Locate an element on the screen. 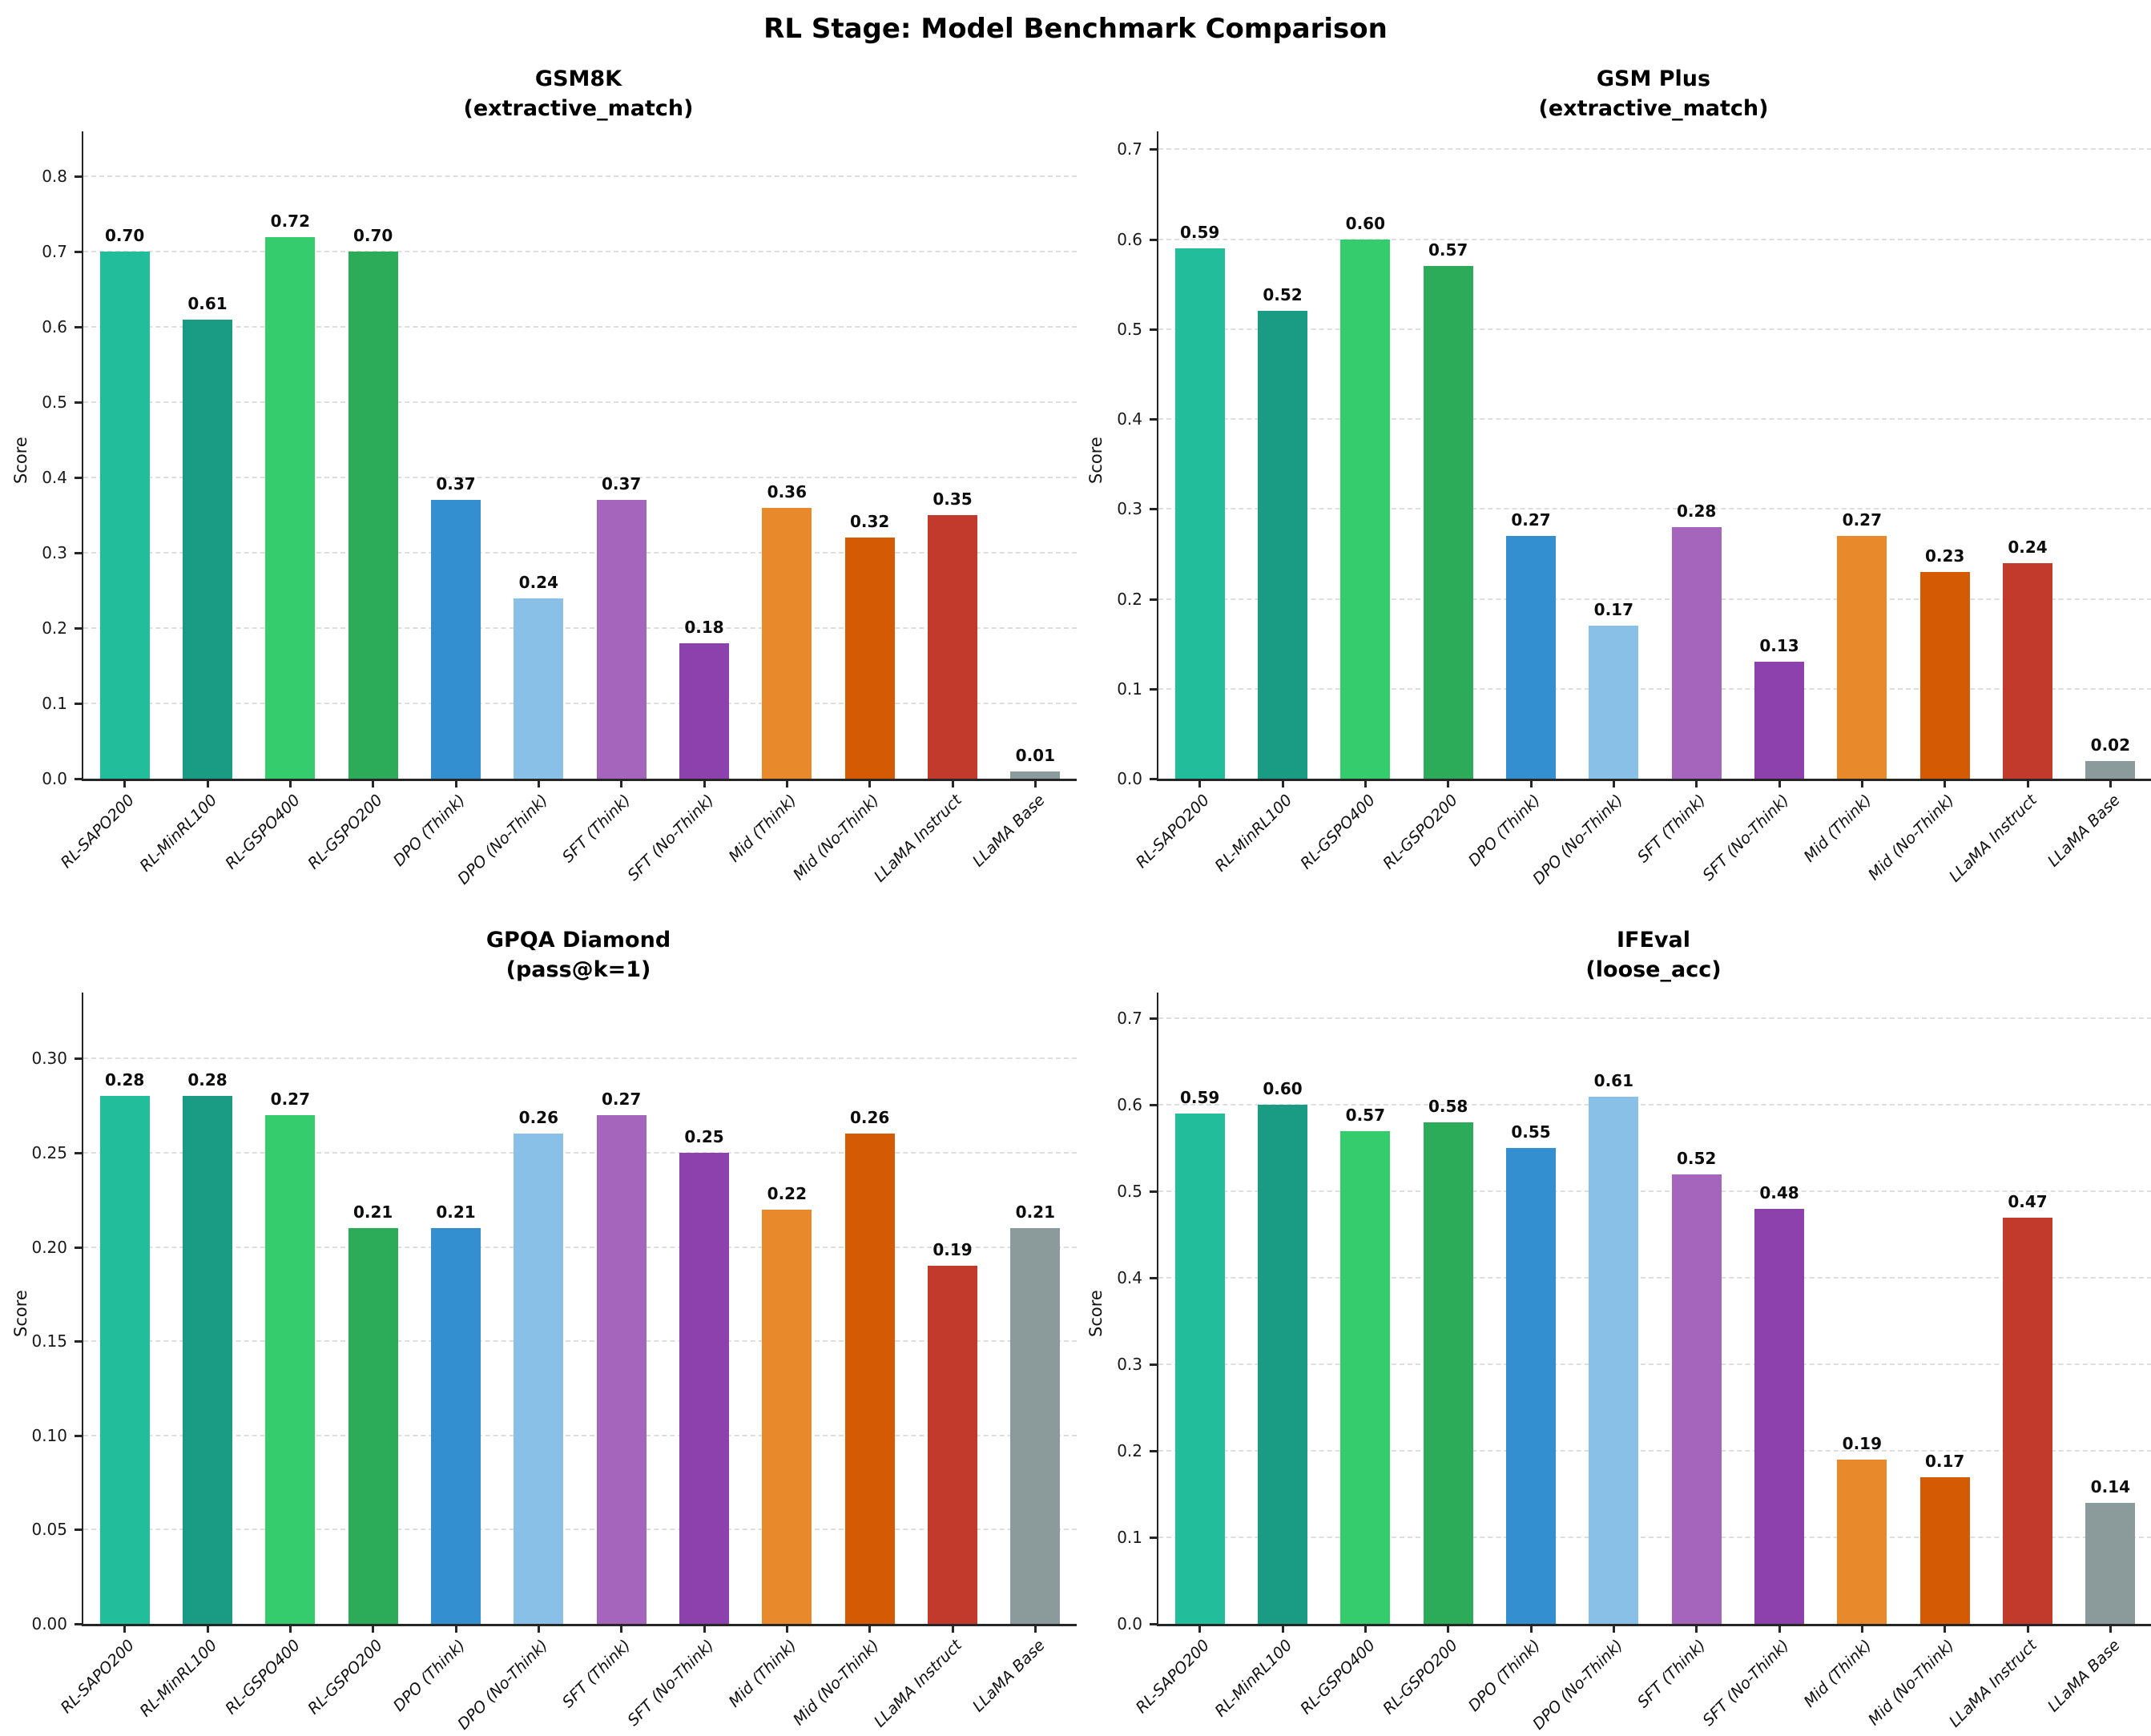 The width and height of the screenshot is (2151, 1736). x-tick-label: DPO (Think) is located at coordinates (429, 831).